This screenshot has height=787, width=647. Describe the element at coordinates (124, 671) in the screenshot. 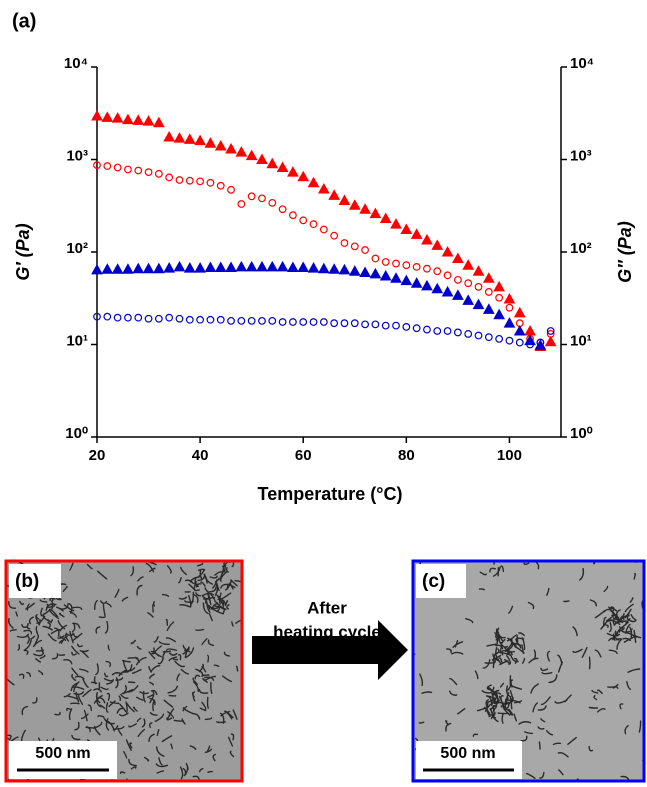

I see `micrograph-border` at that location.